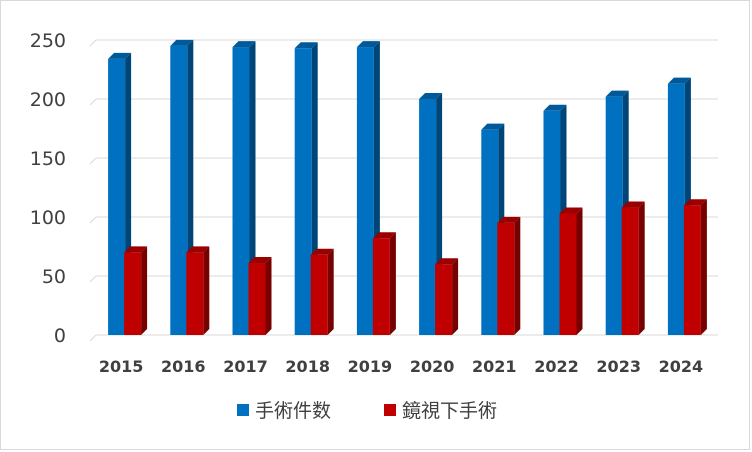  I want to click on x-tick-label: 2015, so click(121, 366).